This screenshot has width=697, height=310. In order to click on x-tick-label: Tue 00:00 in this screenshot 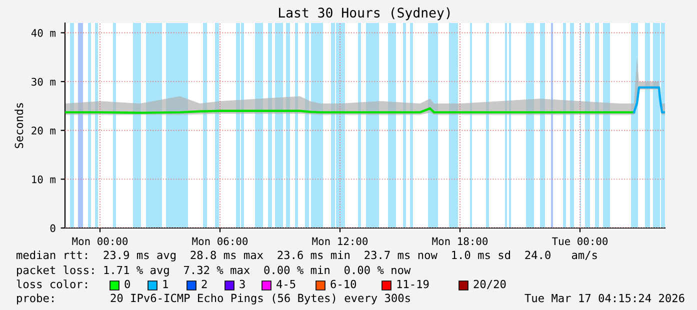, I will do `click(580, 241)`.